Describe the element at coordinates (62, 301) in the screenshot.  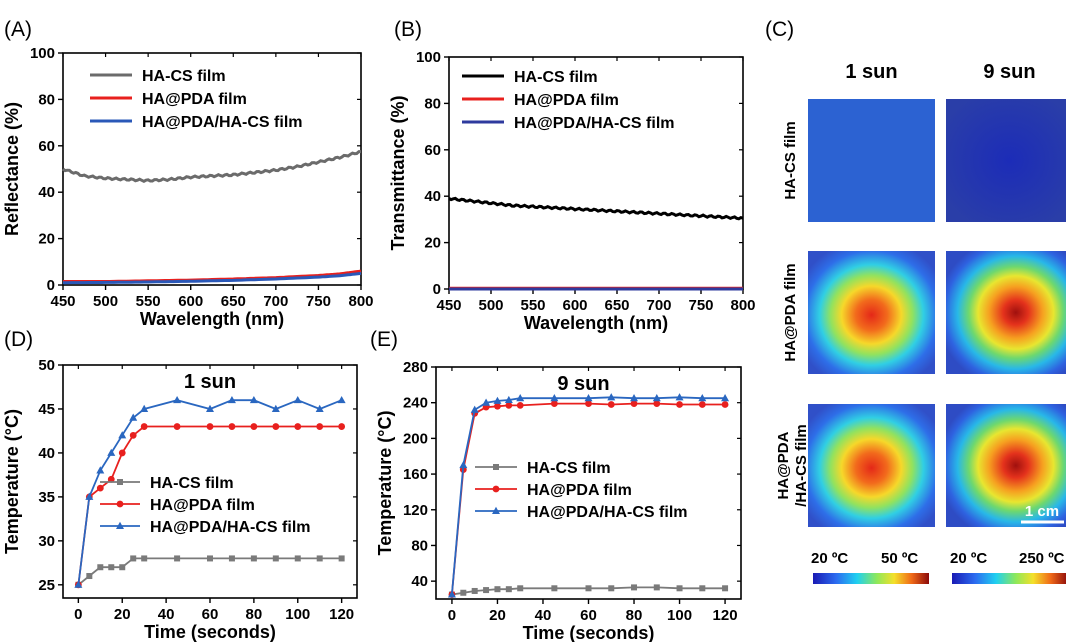
I see `x-tick-label: 450` at that location.